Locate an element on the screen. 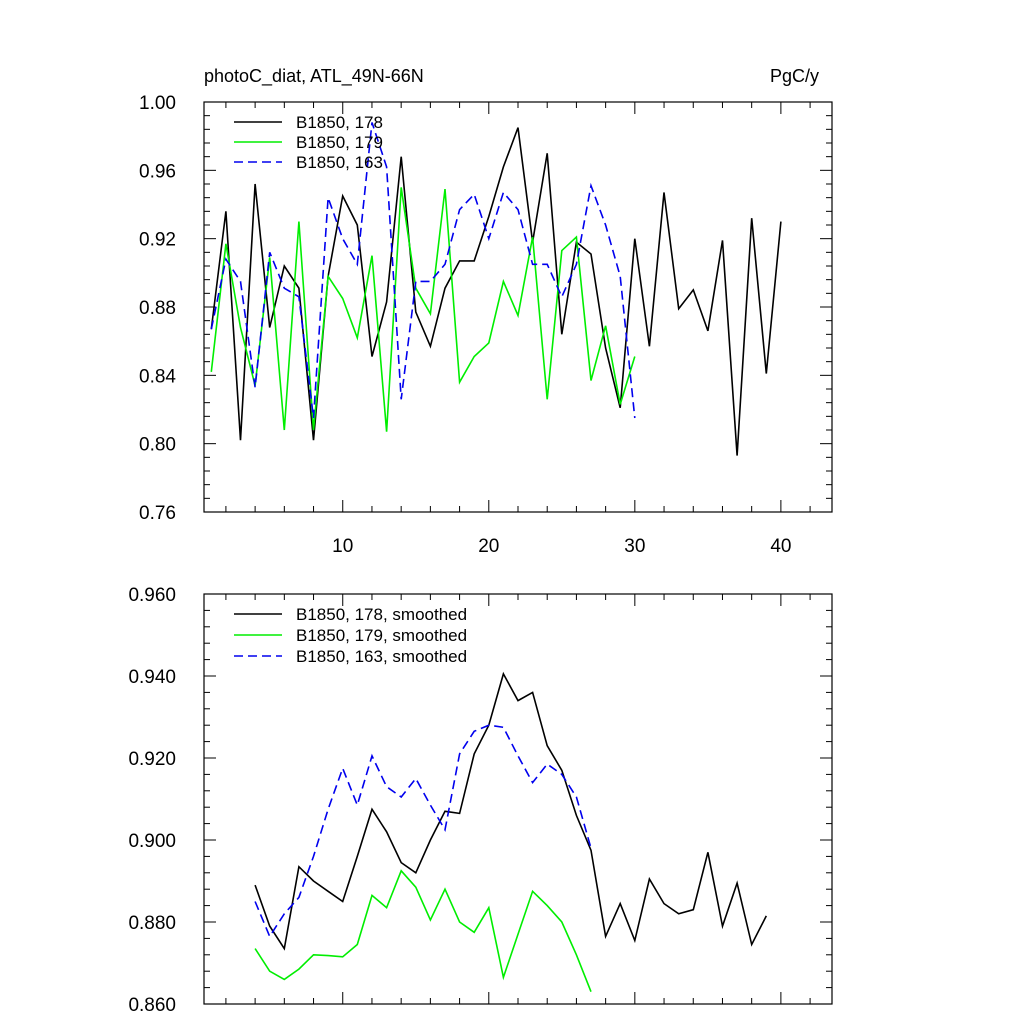  x-tick-label: 30 is located at coordinates (634, 546).